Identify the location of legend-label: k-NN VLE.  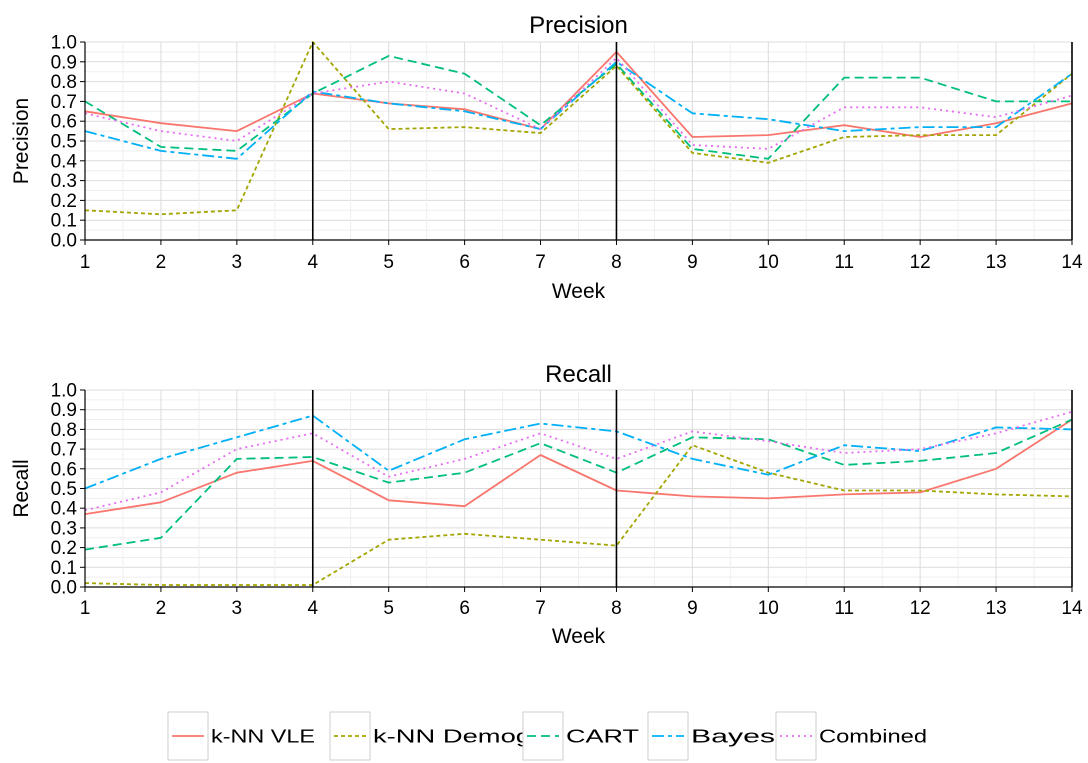
(263, 737).